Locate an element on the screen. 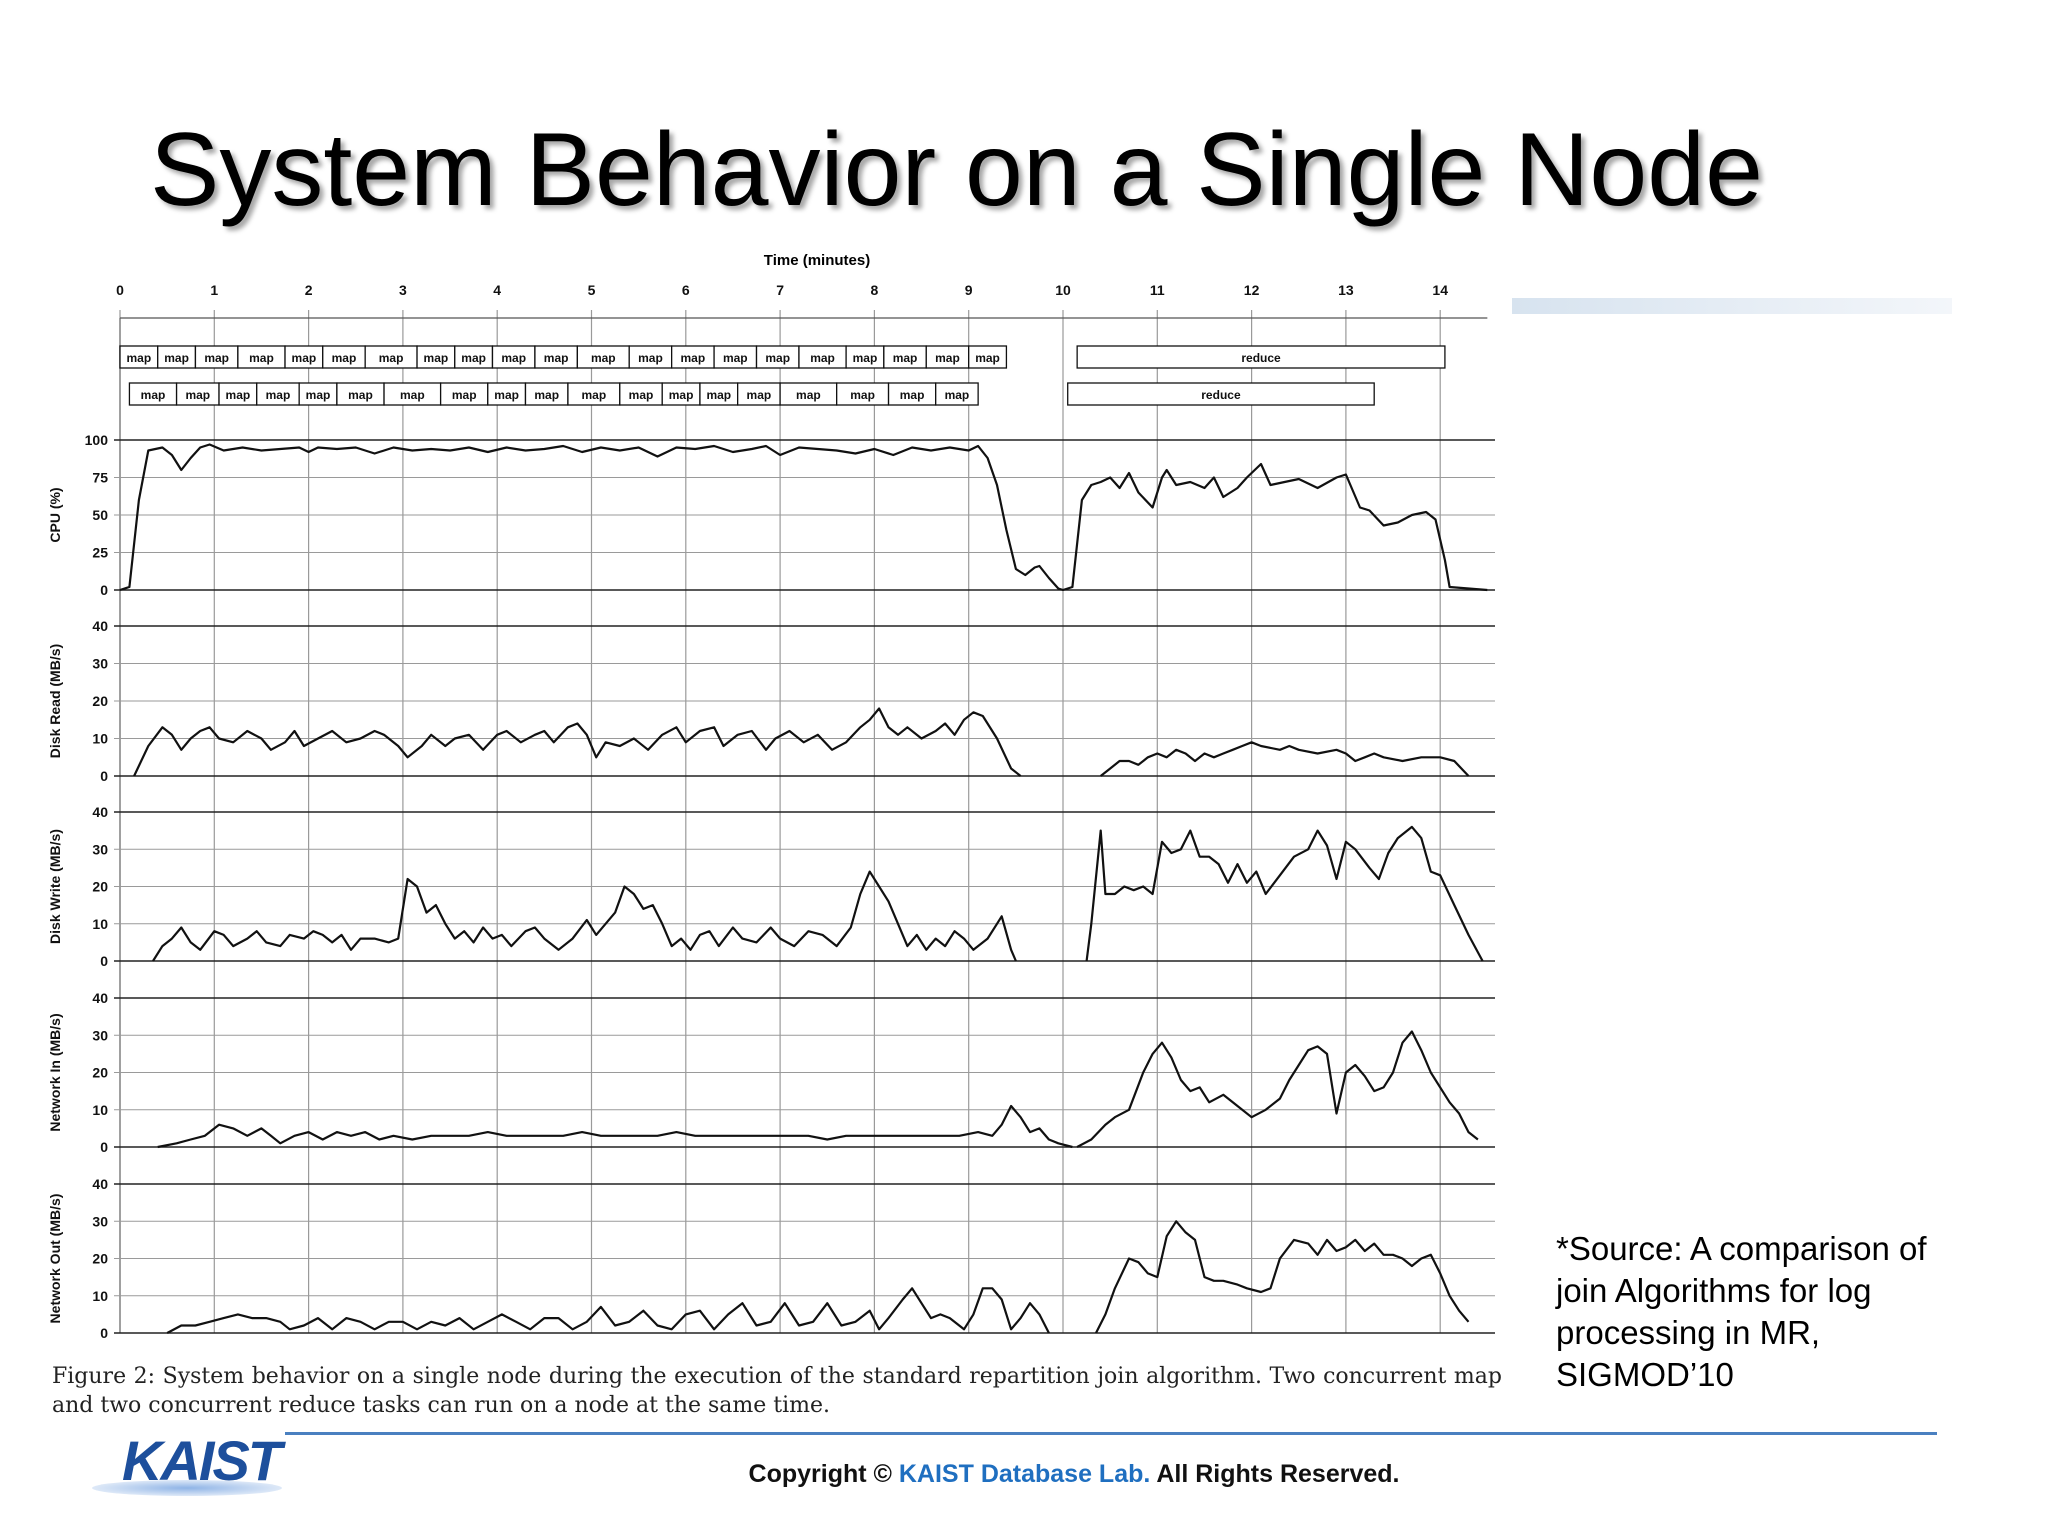 This screenshot has height=1536, width=2048. y-axis-label: Disk Write (MB/s) is located at coordinates (55, 886).